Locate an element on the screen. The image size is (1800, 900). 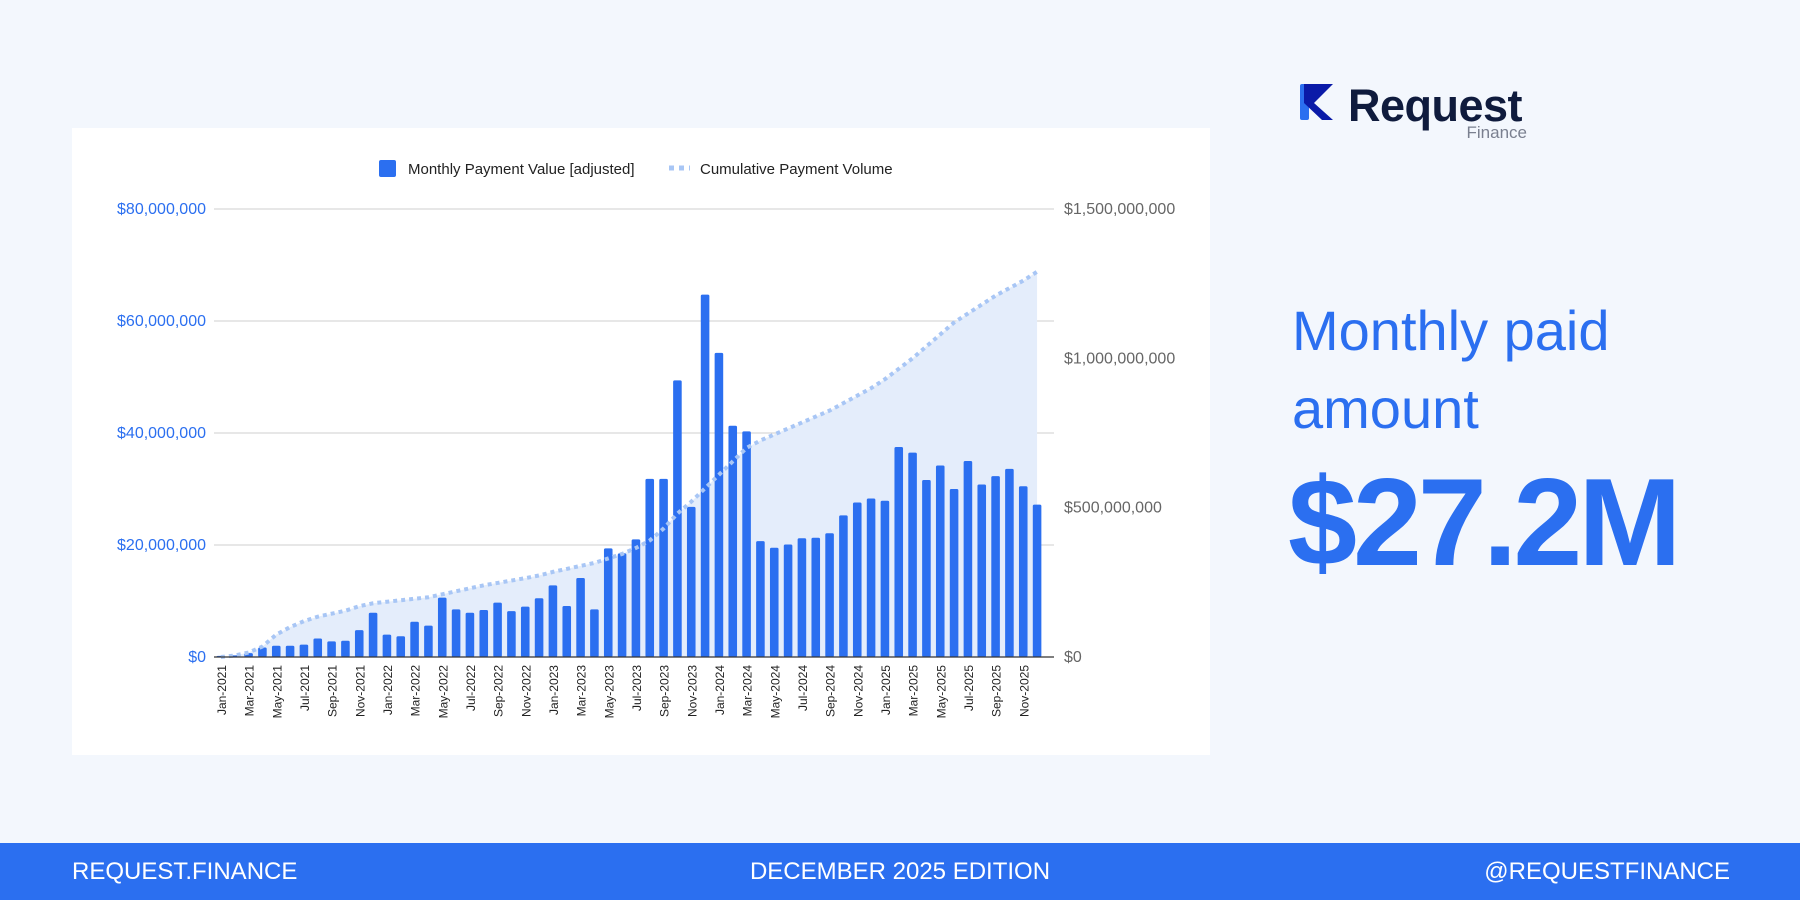
footer-website: REQUEST.FINANCE is located at coordinates (185, 871).